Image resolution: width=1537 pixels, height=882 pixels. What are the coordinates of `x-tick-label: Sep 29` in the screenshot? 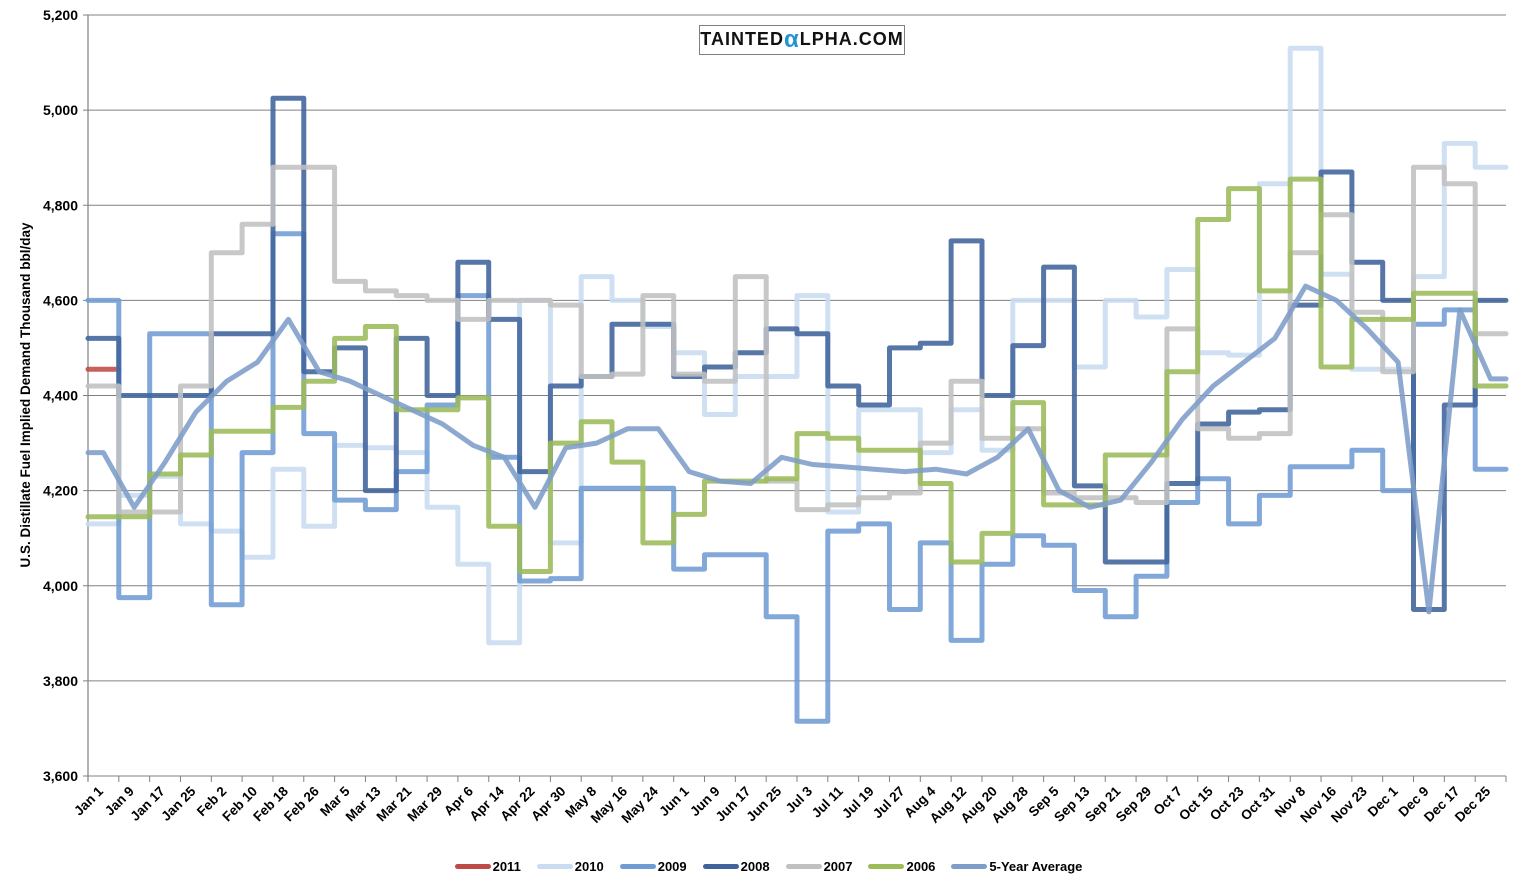 It's located at (1133, 804).